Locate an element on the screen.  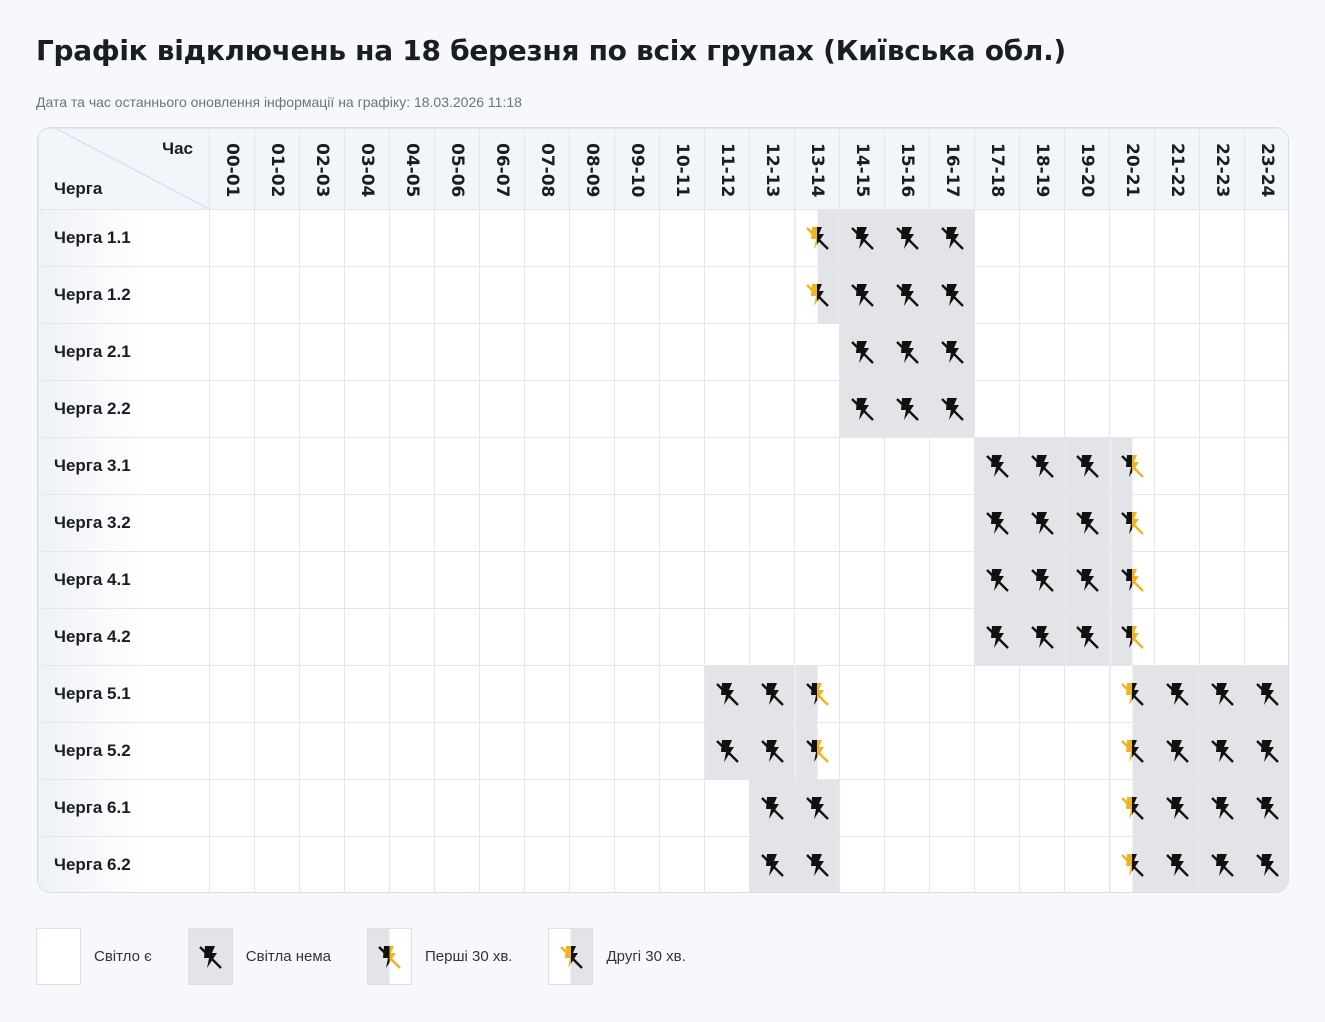
group-label: Черга 6.2 is located at coordinates (124, 864).